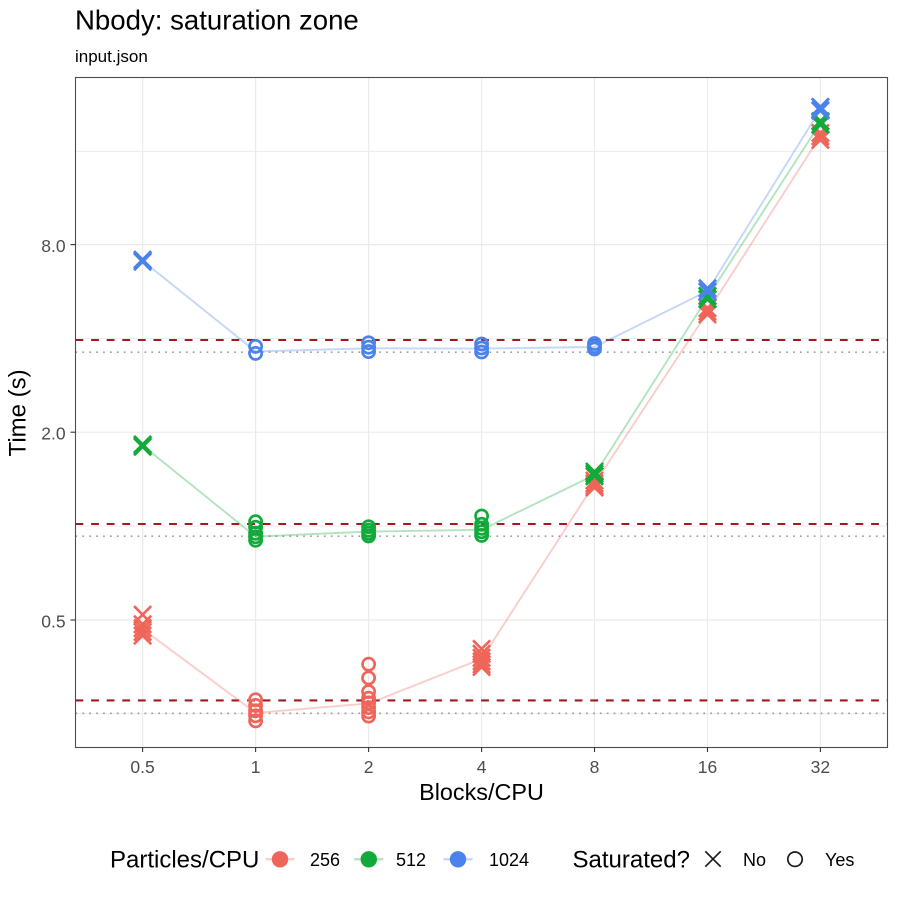 The width and height of the screenshot is (900, 905). What do you see at coordinates (482, 767) in the screenshot?
I see `svg-text: 4` at bounding box center [482, 767].